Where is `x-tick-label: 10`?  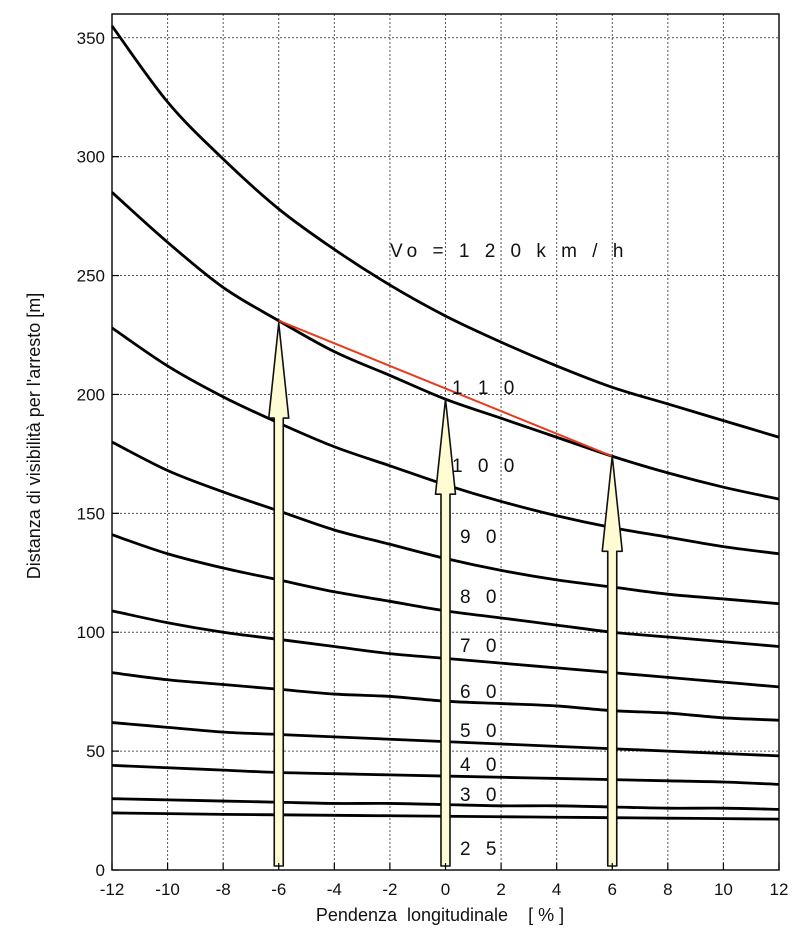 x-tick-label: 10 is located at coordinates (723, 889).